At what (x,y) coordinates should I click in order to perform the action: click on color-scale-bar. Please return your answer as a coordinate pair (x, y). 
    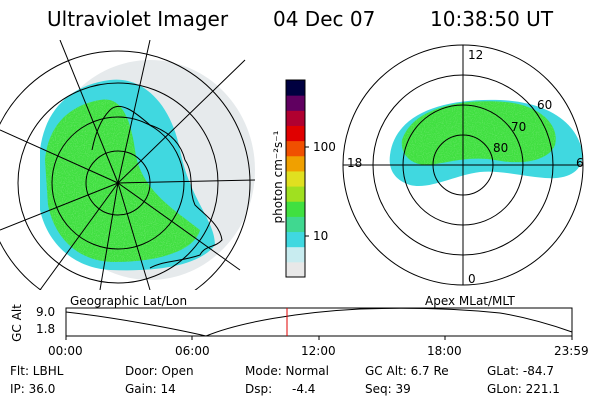
    Looking at the image, I should click on (295, 178).